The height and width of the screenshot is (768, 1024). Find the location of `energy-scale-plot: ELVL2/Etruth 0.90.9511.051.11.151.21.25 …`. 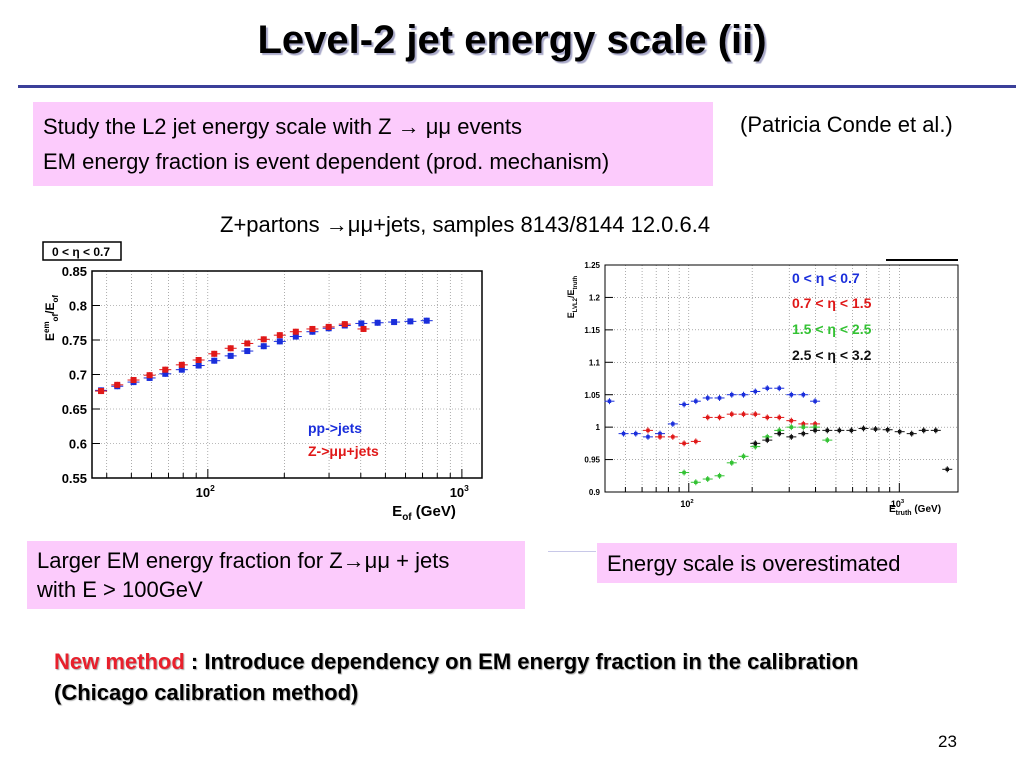

energy-scale-plot: ELVL2/Etruth 0.90.9511.051.11.151.21.25 … is located at coordinates (760, 390).